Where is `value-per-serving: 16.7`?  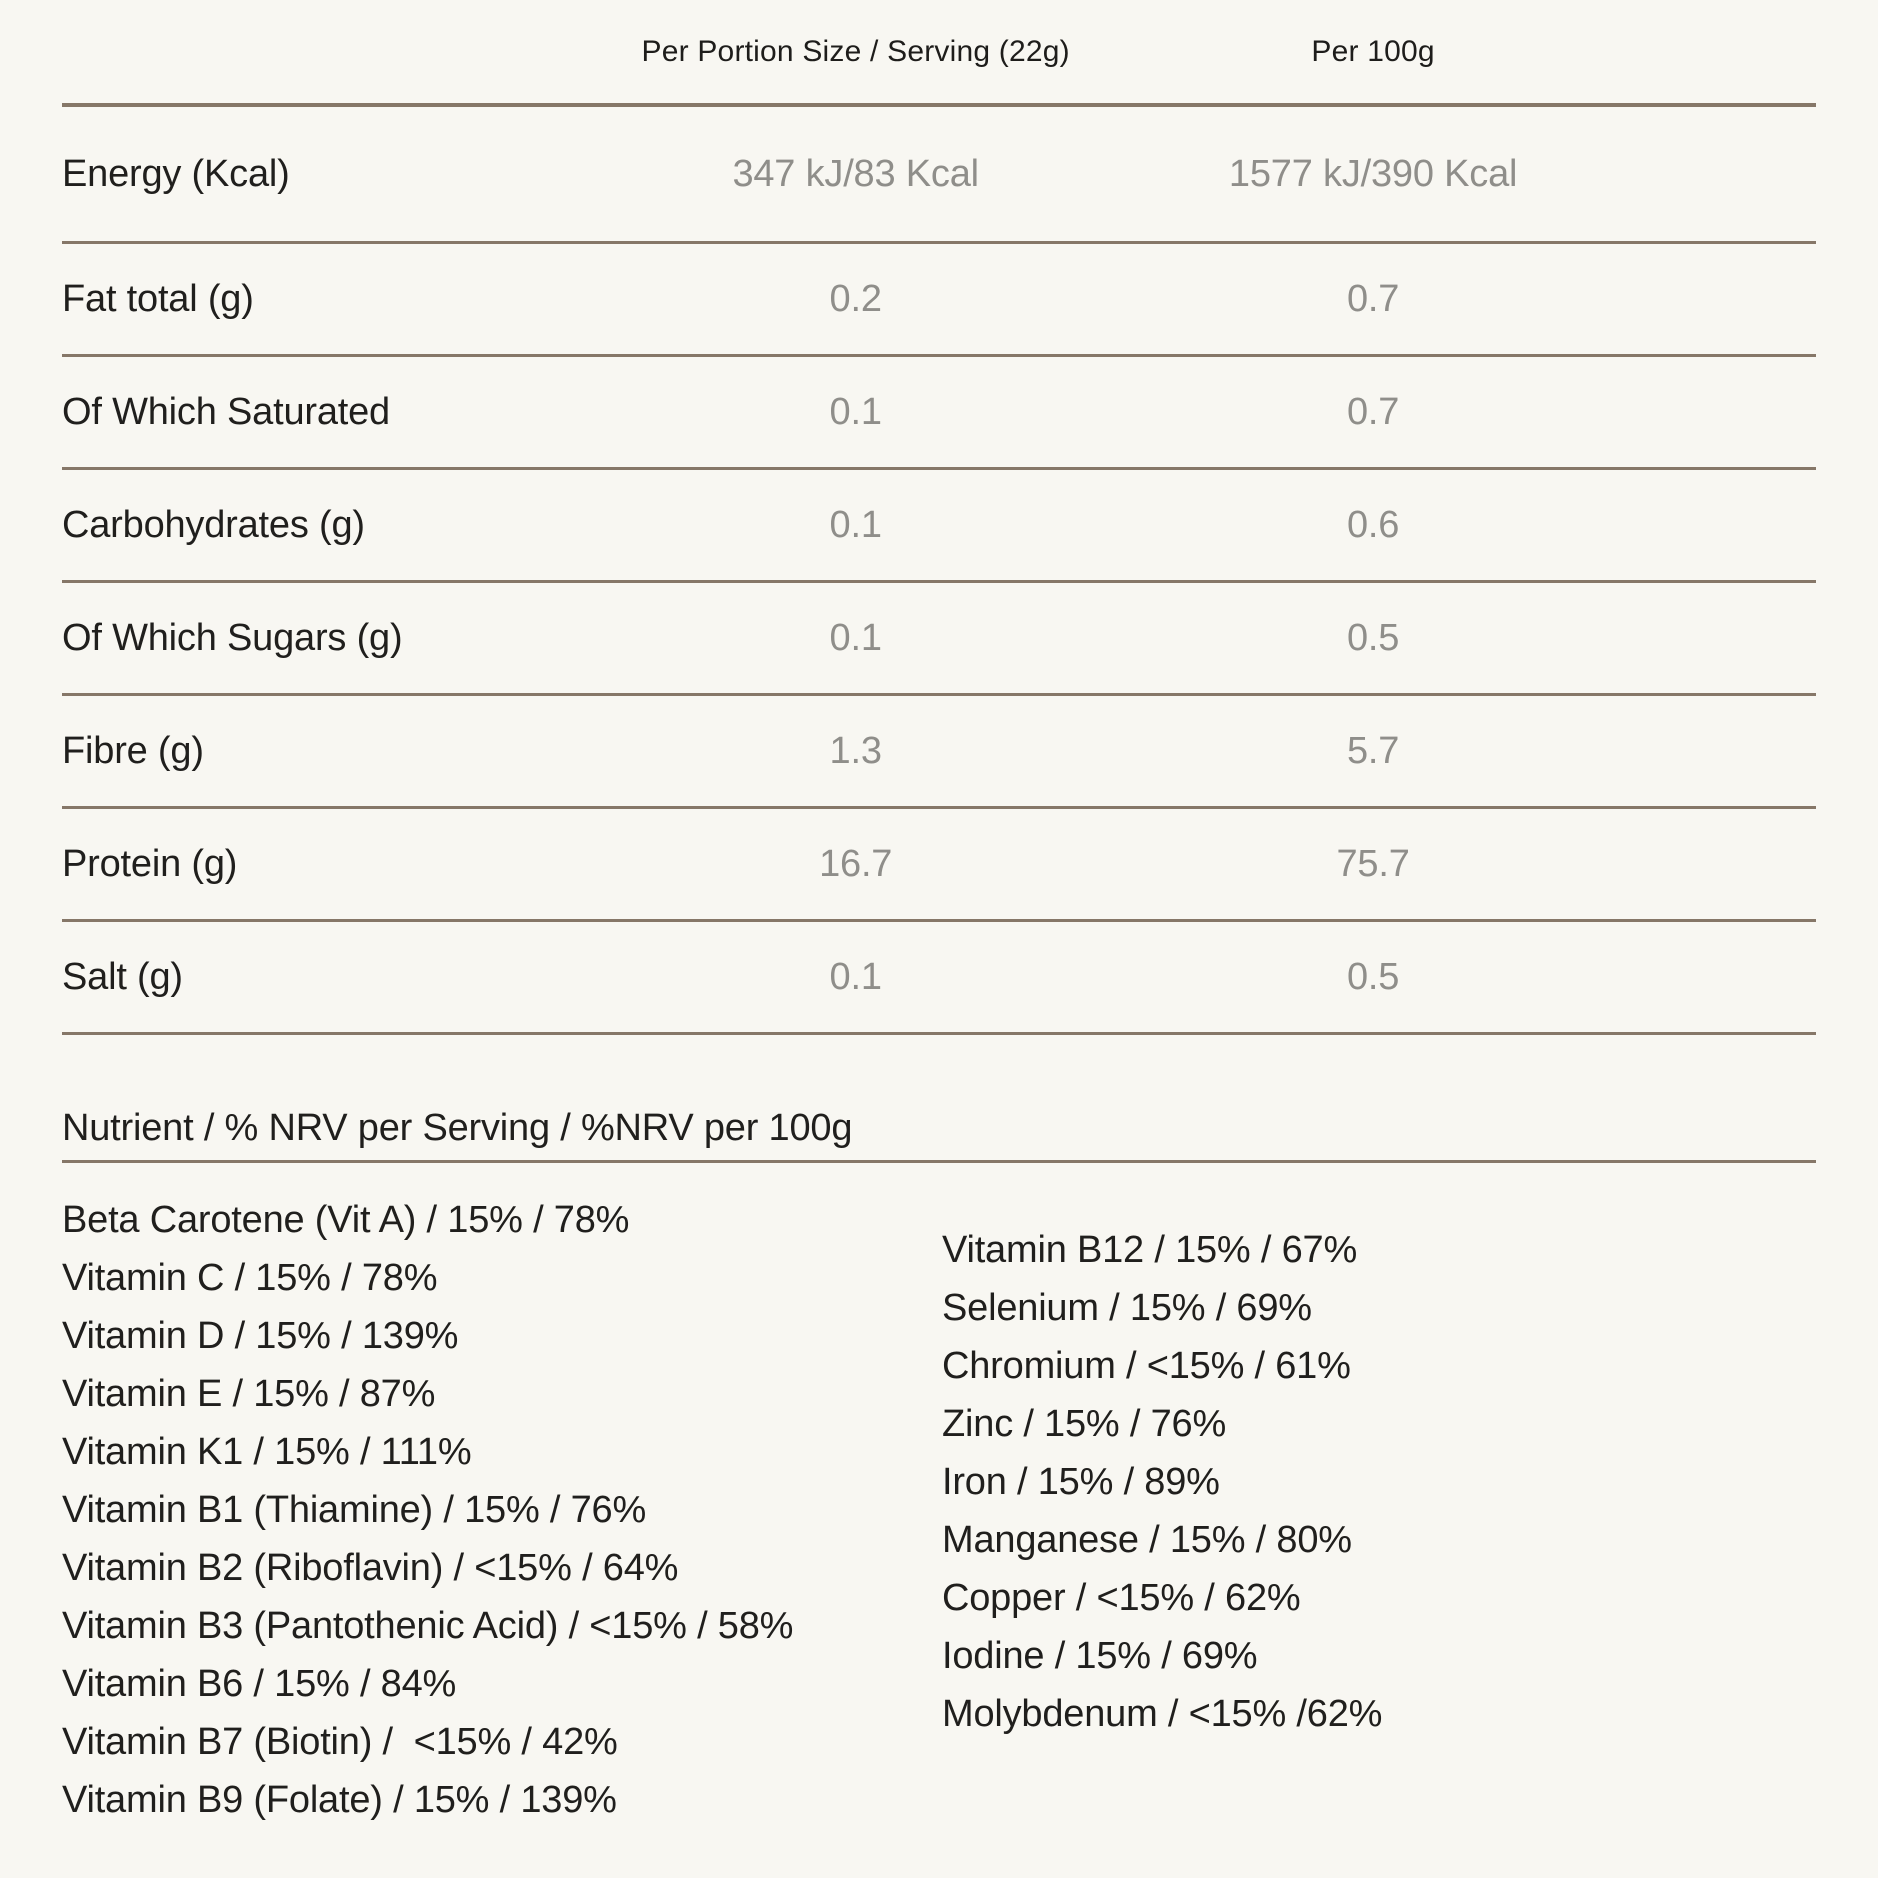
value-per-serving: 16.7 is located at coordinates (856, 863).